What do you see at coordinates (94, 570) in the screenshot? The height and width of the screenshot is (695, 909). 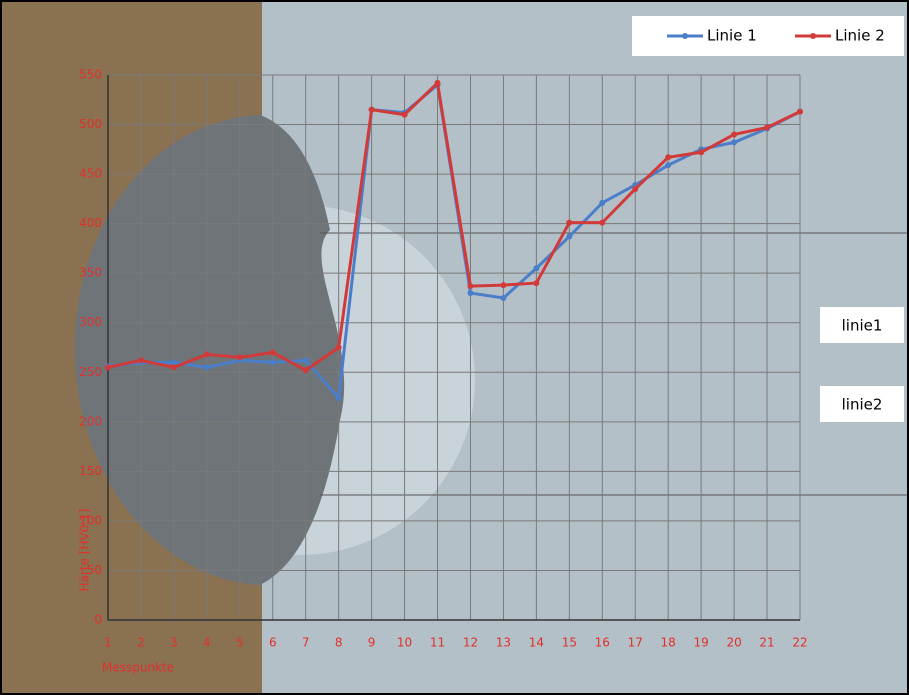 I see `y-tick-label: 50` at bounding box center [94, 570].